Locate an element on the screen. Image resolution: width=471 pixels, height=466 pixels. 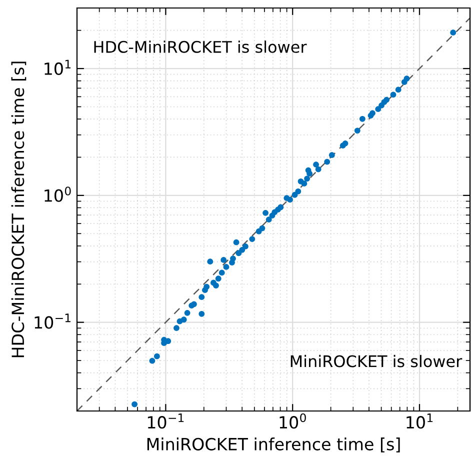
y-tick-label: 10$^{1}$ is located at coordinates (57, 67).